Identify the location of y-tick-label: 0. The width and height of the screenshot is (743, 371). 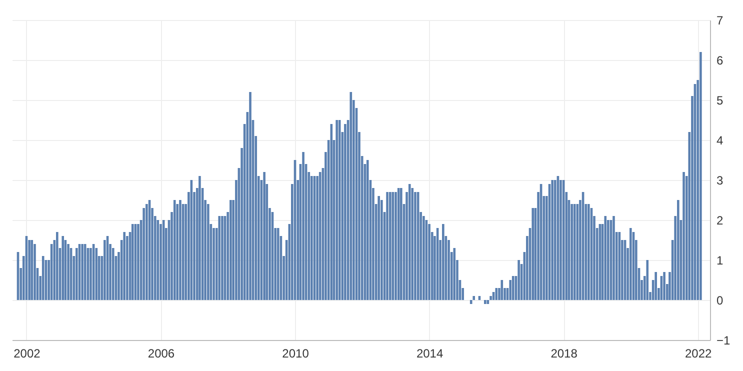
(720, 301).